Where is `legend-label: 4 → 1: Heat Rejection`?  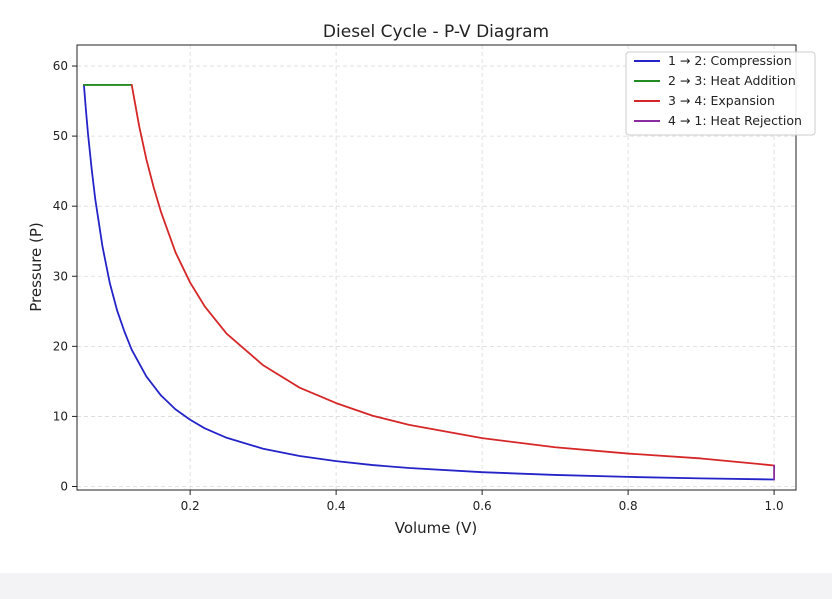
legend-label: 4 → 1: Heat Rejection is located at coordinates (735, 120).